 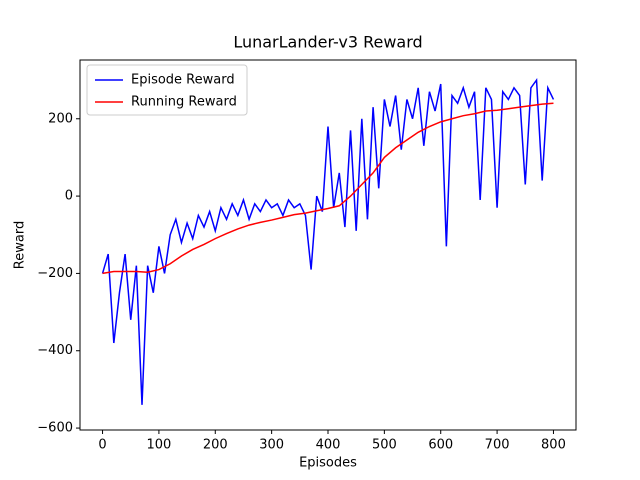 I want to click on y-tick-label: 0, so click(x=69, y=196).